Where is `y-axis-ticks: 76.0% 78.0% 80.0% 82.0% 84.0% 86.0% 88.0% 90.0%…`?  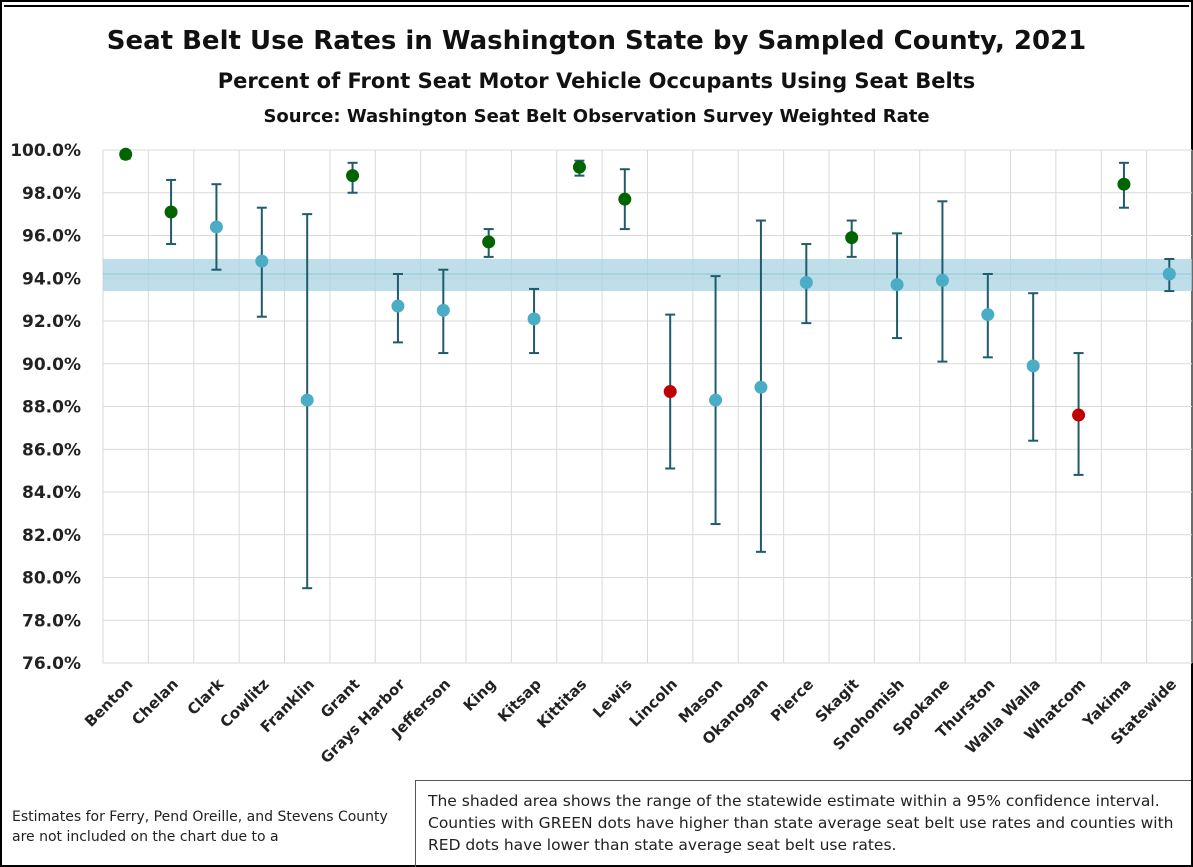
y-axis-ticks: 76.0% 78.0% 80.0% 82.0% 84.0% 86.0% 88.0% 90.0%… is located at coordinates (45, 407).